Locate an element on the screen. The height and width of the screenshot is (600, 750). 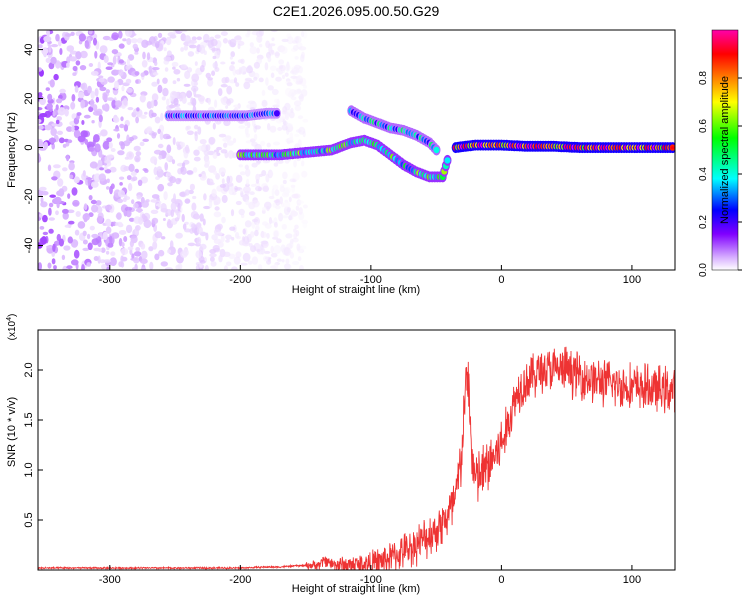
spectrogram-y-tick-label: -20 is located at coordinates (29, 197).